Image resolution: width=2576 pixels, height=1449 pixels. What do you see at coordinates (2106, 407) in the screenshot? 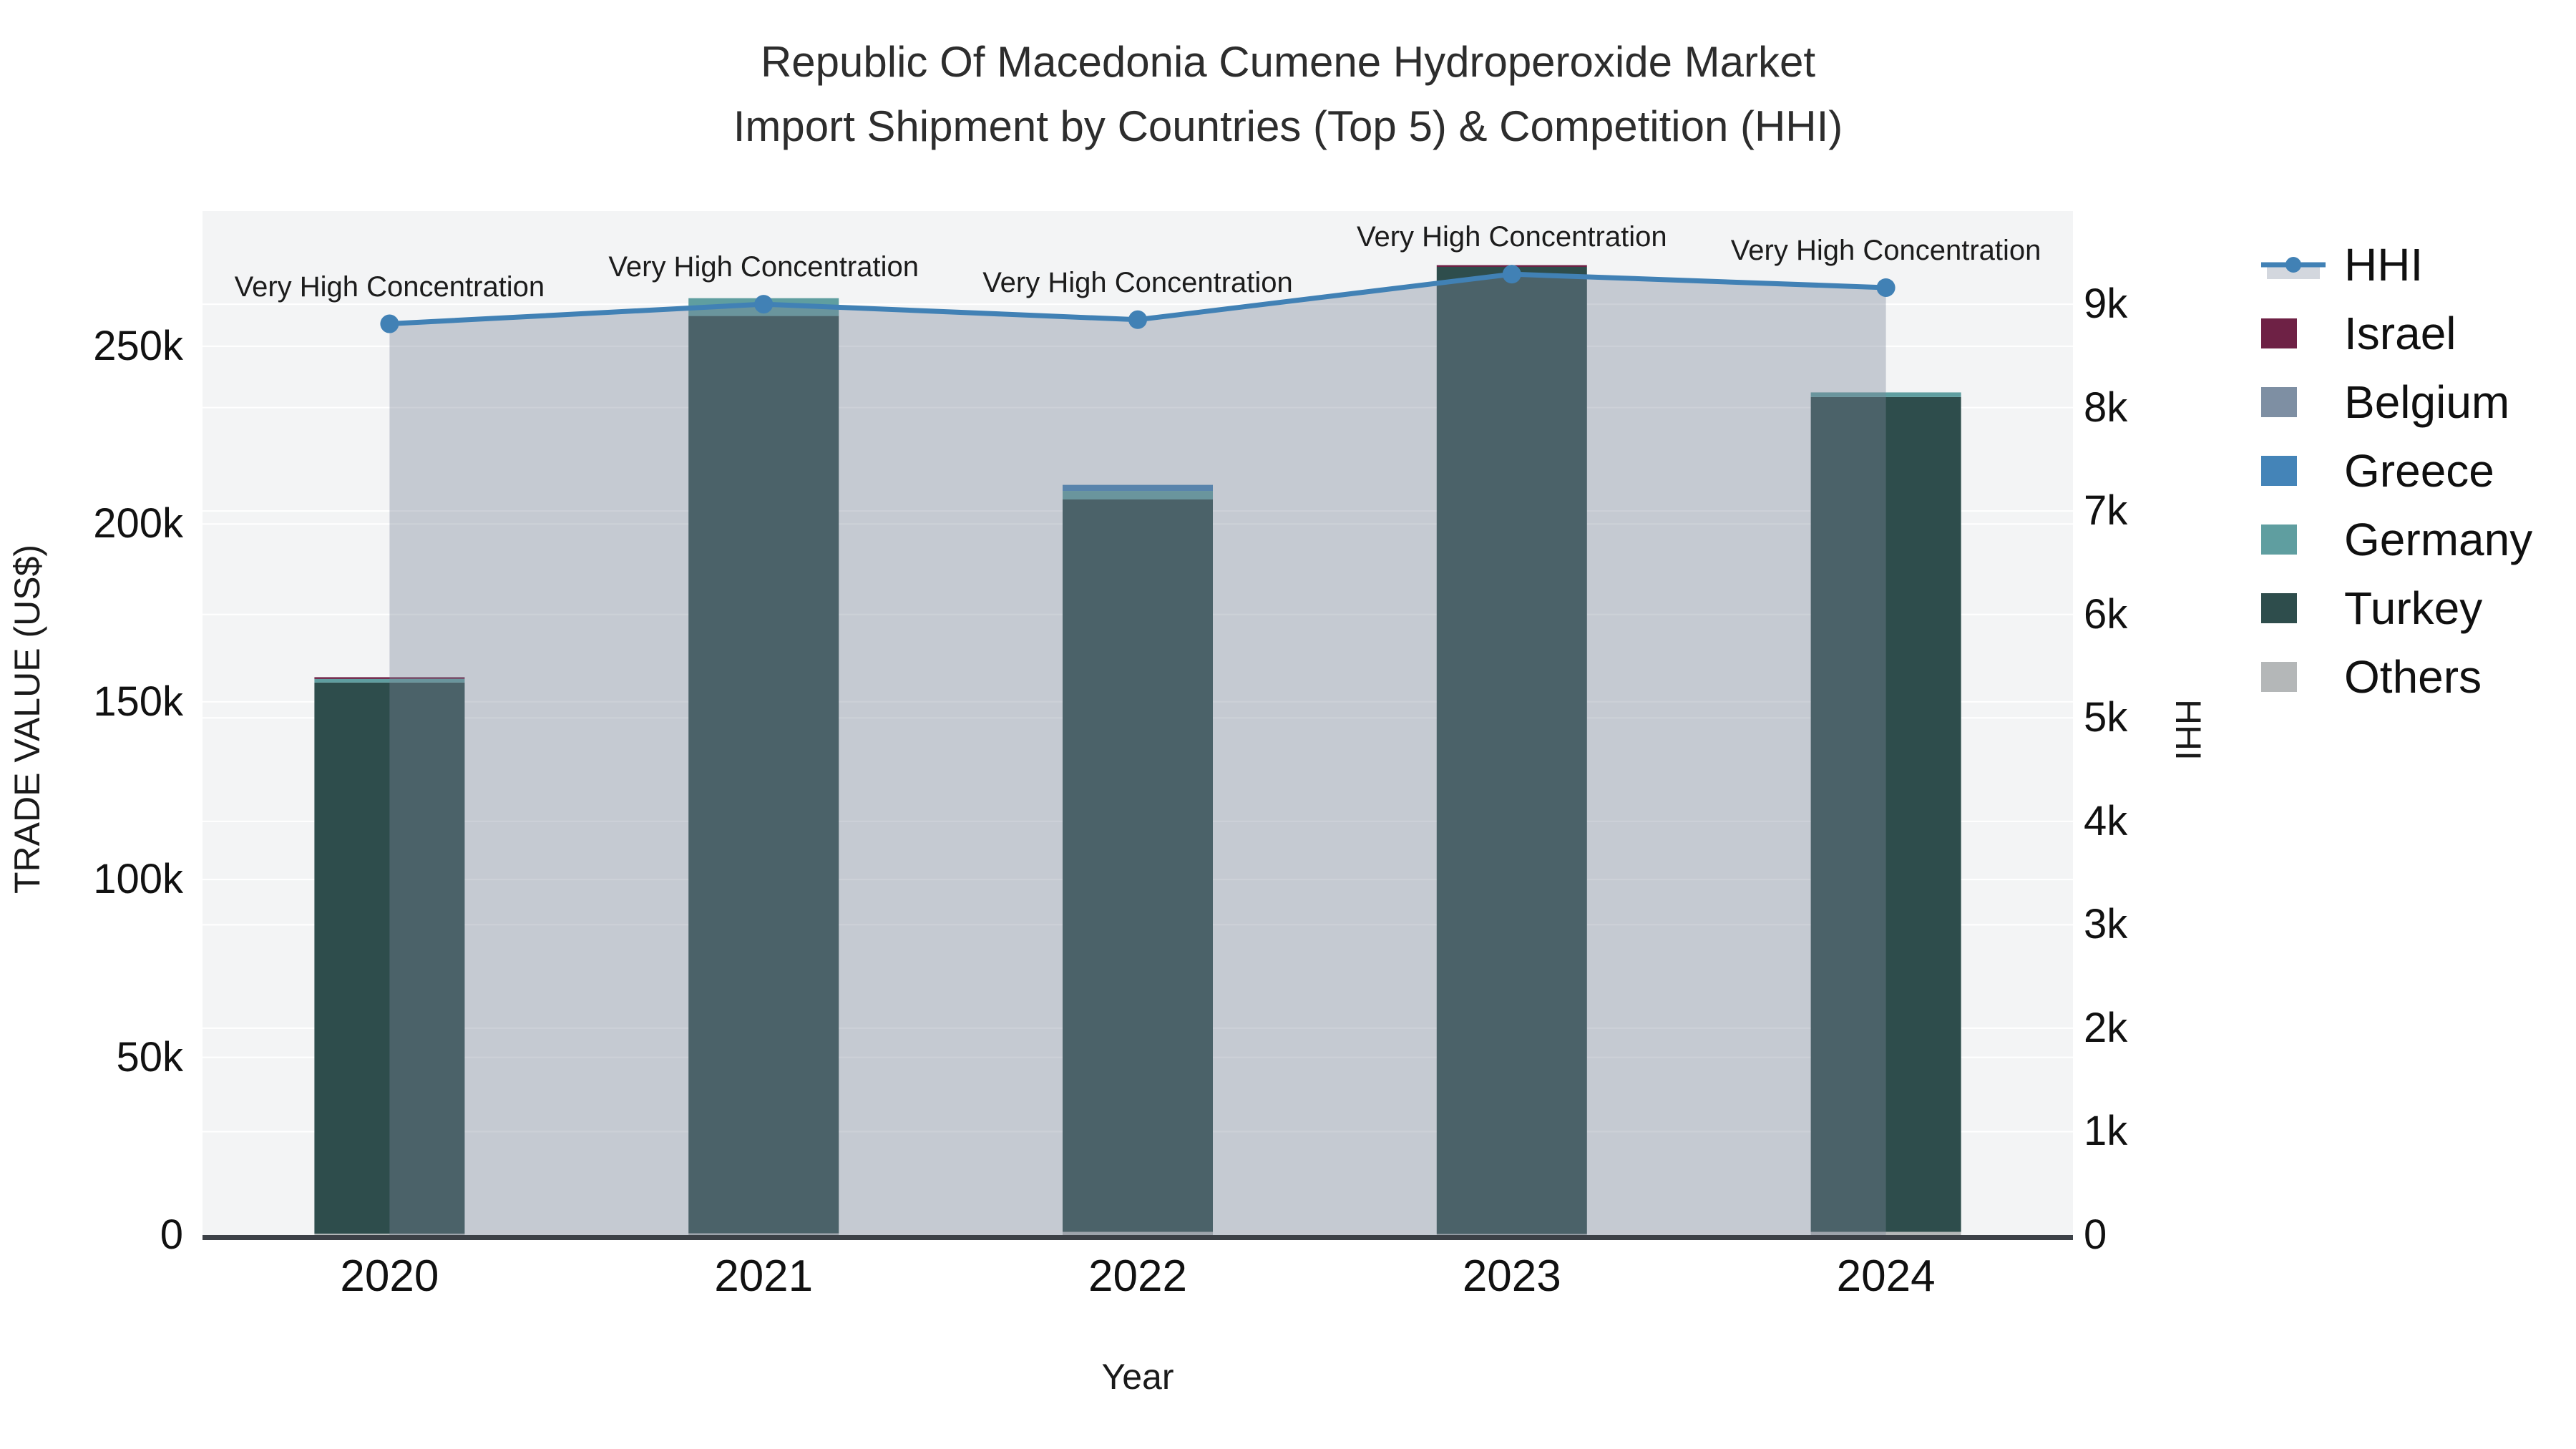
I see `y2-tick-8k: 8k` at bounding box center [2106, 407].